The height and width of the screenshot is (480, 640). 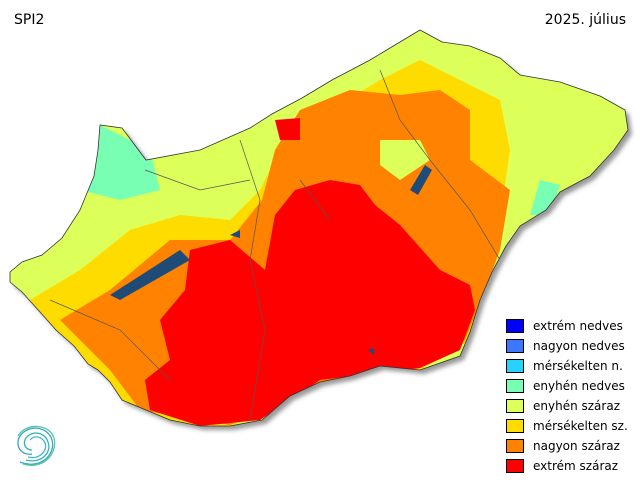 What do you see at coordinates (36, 445) in the screenshot?
I see `spiral-logo-icon` at bounding box center [36, 445].